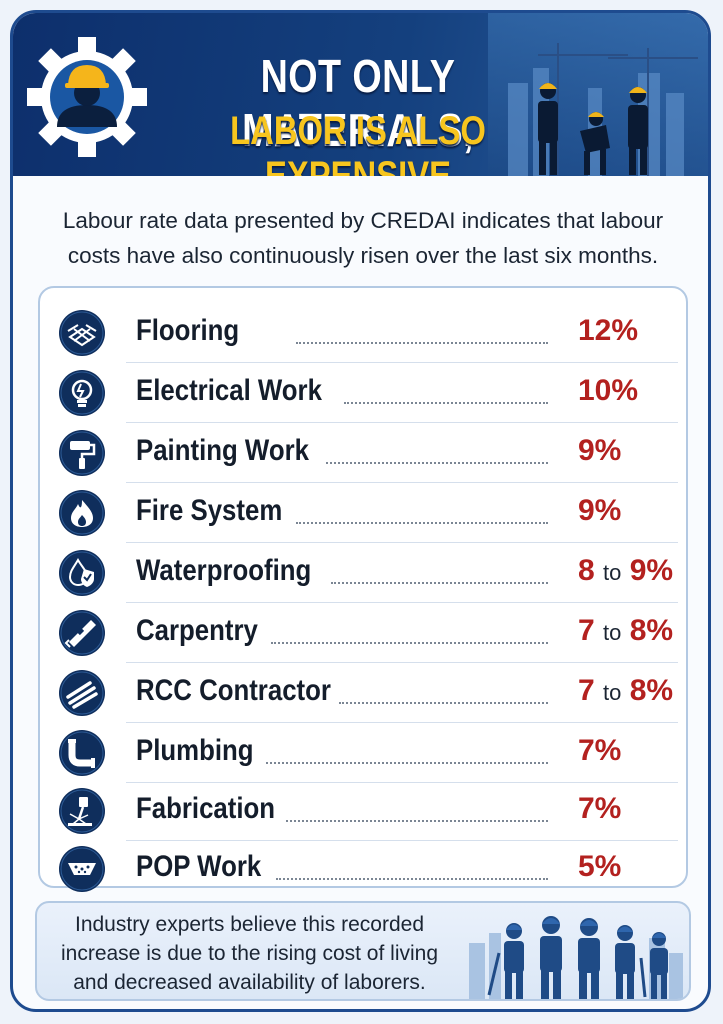 The height and width of the screenshot is (1024, 723). Describe the element at coordinates (358, 103) in the screenshot. I see `title-line-1: NOT ONLY MATERIALS,` at that location.